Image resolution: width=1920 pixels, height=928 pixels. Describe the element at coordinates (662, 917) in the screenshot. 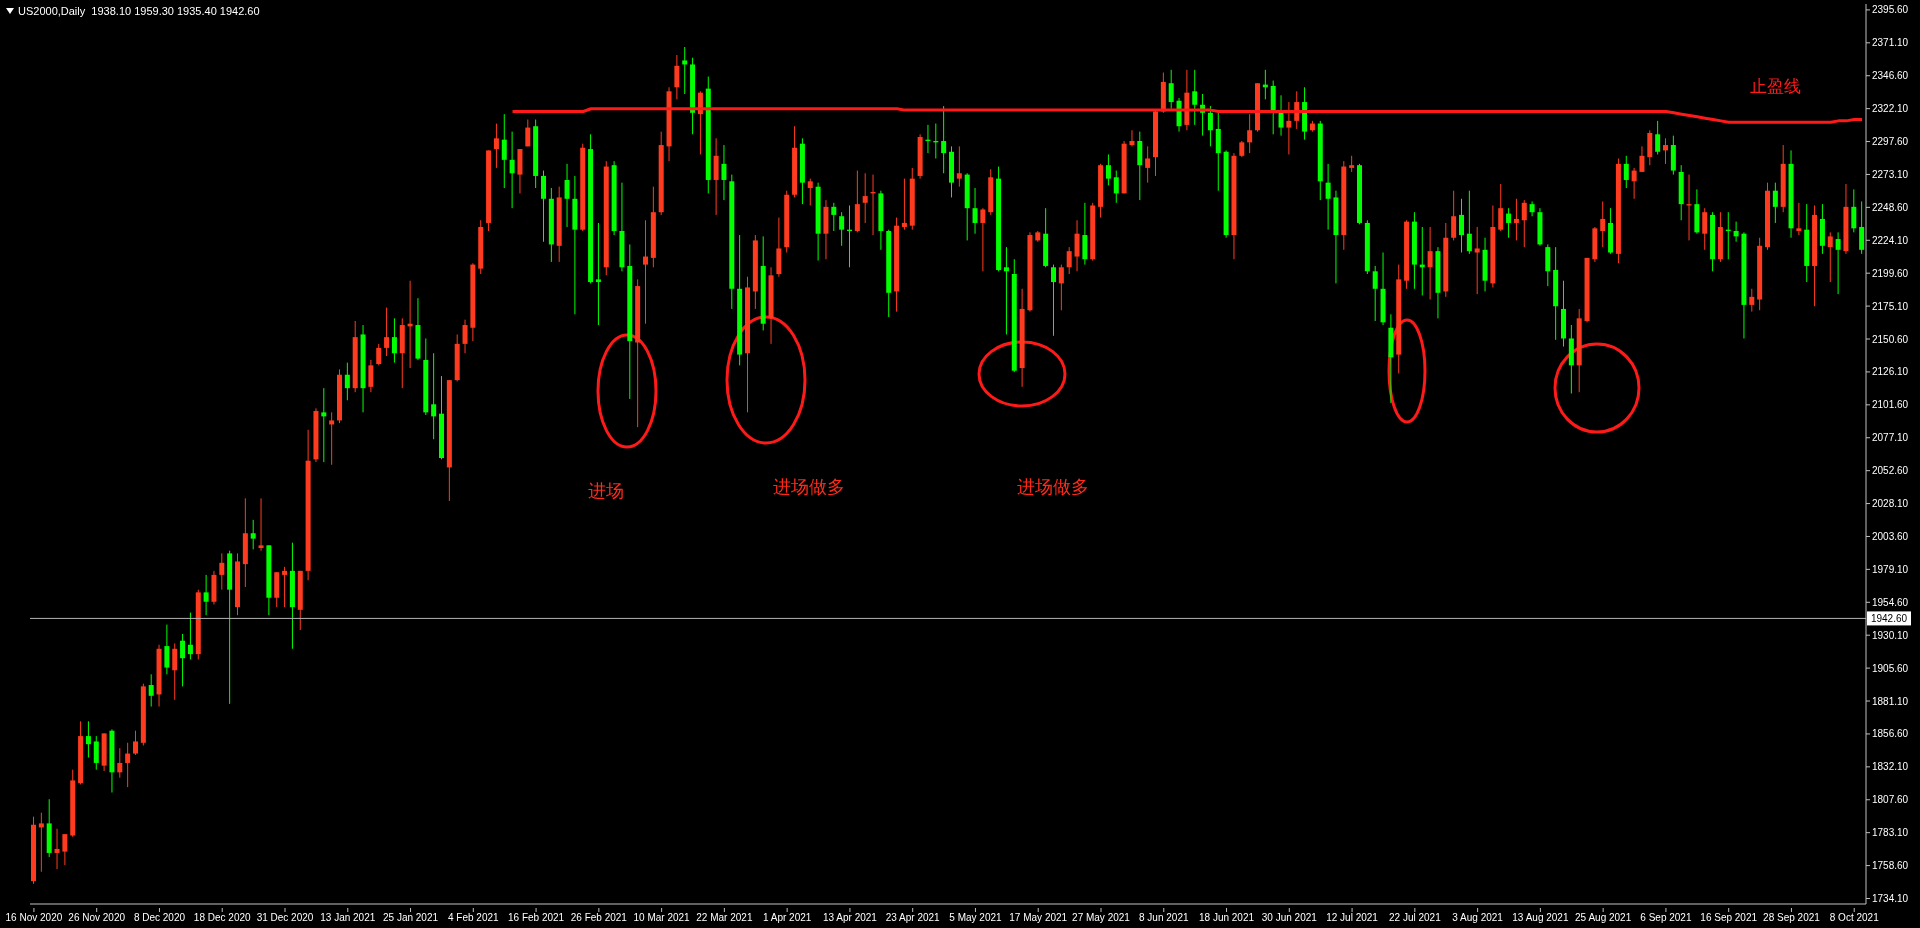

I see `x-tick-label: 10 Mar 2021` at that location.